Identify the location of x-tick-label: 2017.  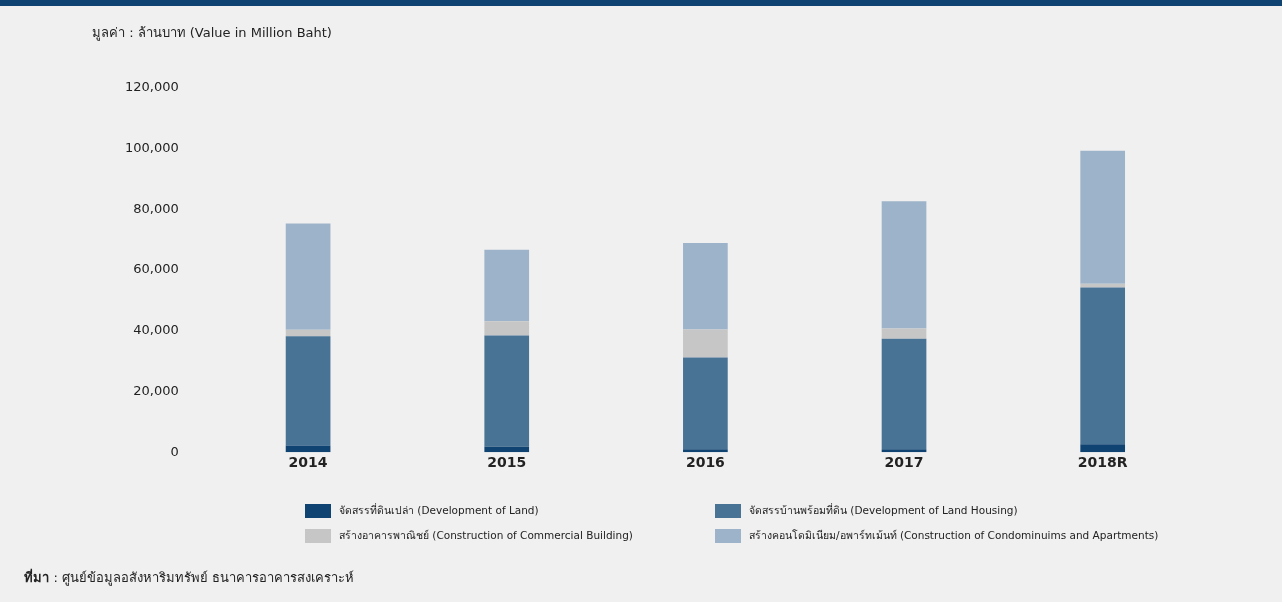
(904, 462).